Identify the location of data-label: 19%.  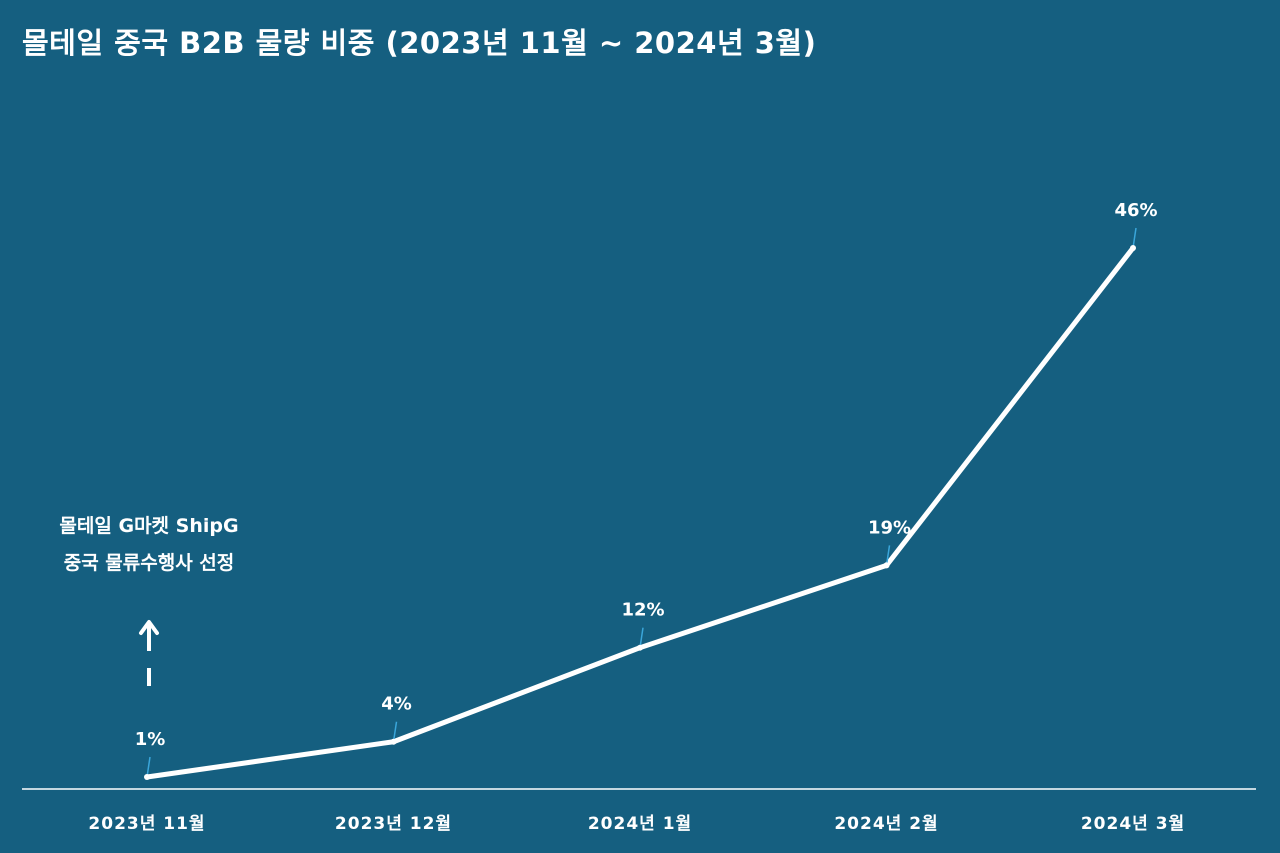
(889, 527).